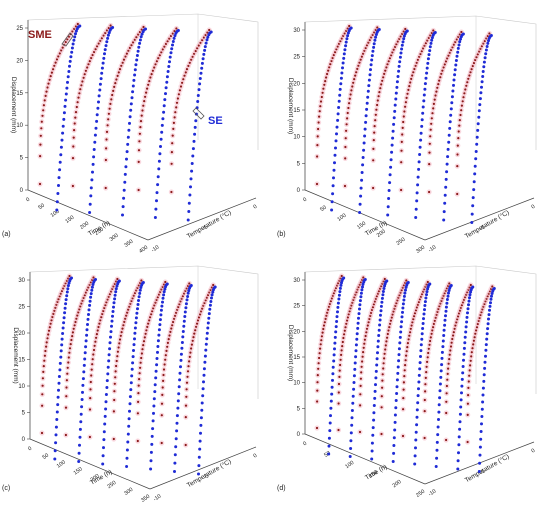  I want to click on panel-label: (a), so click(6, 234).